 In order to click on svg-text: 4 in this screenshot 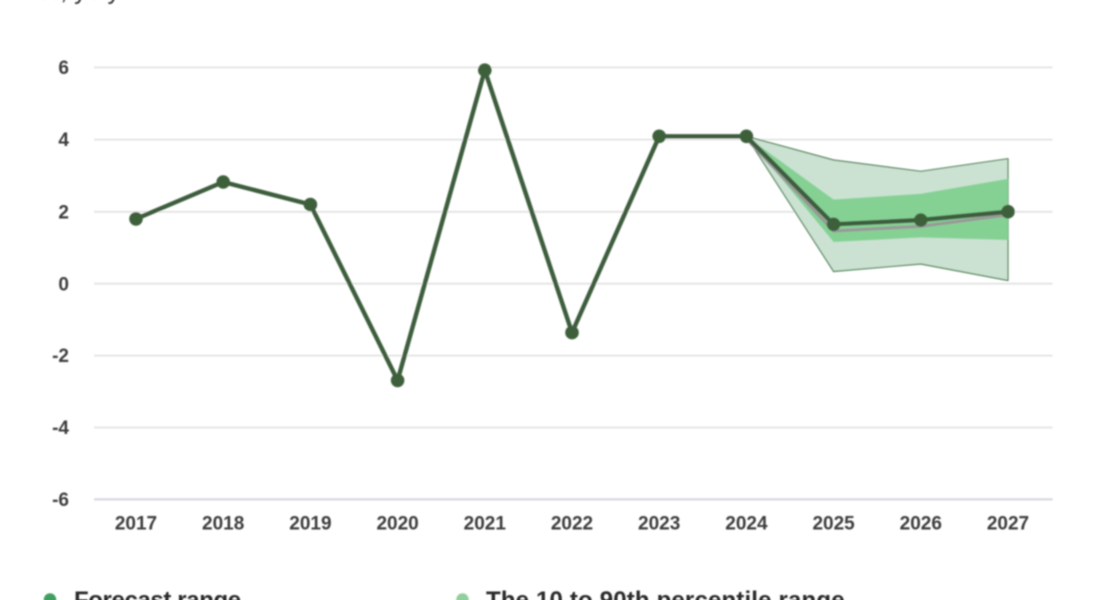, I will do `click(63, 140)`.